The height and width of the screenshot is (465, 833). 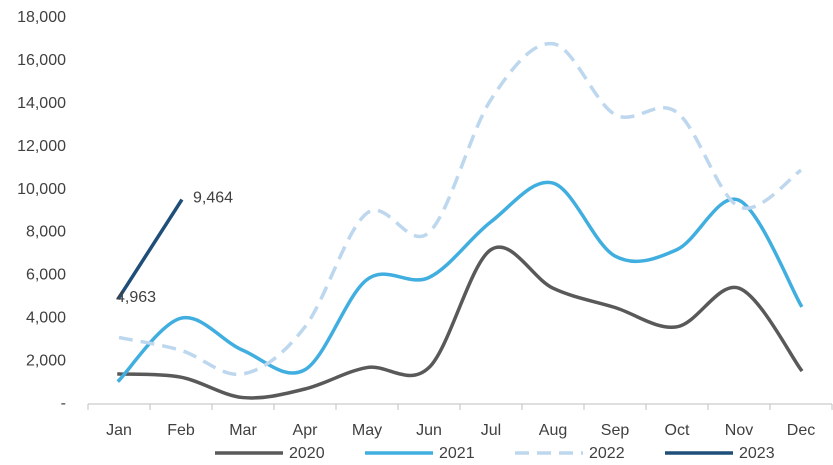 What do you see at coordinates (41, 60) in the screenshot?
I see `y-tick-label: 16,000` at bounding box center [41, 60].